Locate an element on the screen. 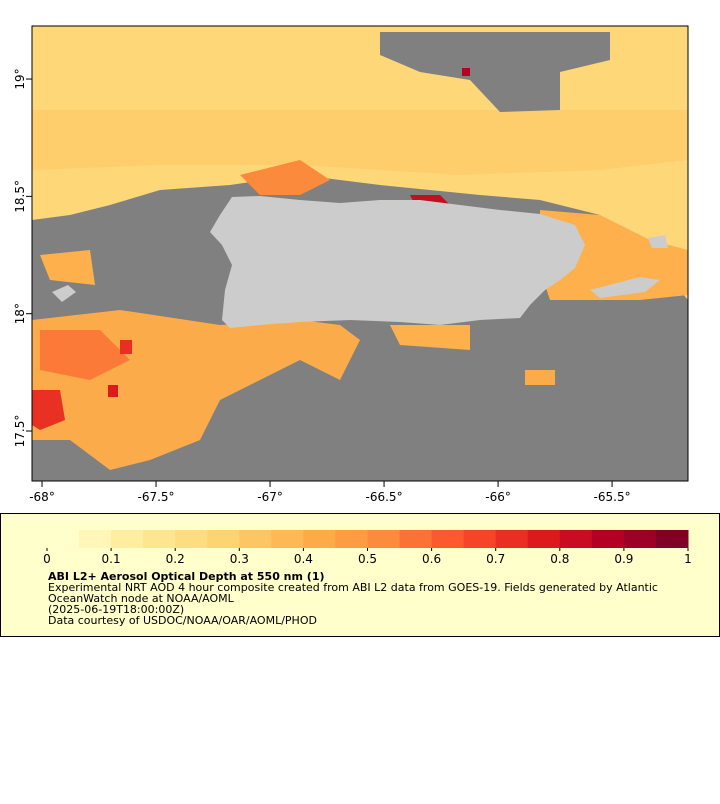 The width and height of the screenshot is (720, 804). colorbar: 0 0.1 0.2 0.3 0.4 0.5 0.6 0.7 0.8 0.9 1 is located at coordinates (367, 548).